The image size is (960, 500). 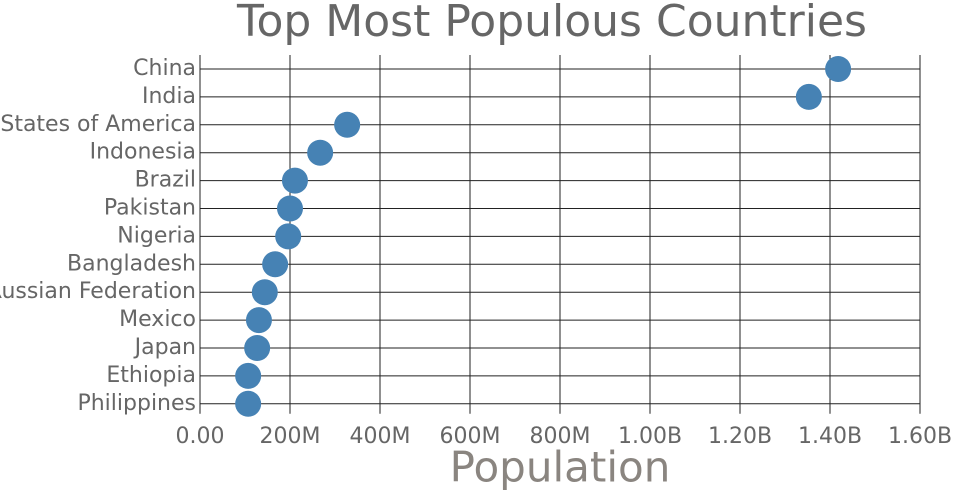 I want to click on x-tick-label: 600M, so click(x=470, y=436).